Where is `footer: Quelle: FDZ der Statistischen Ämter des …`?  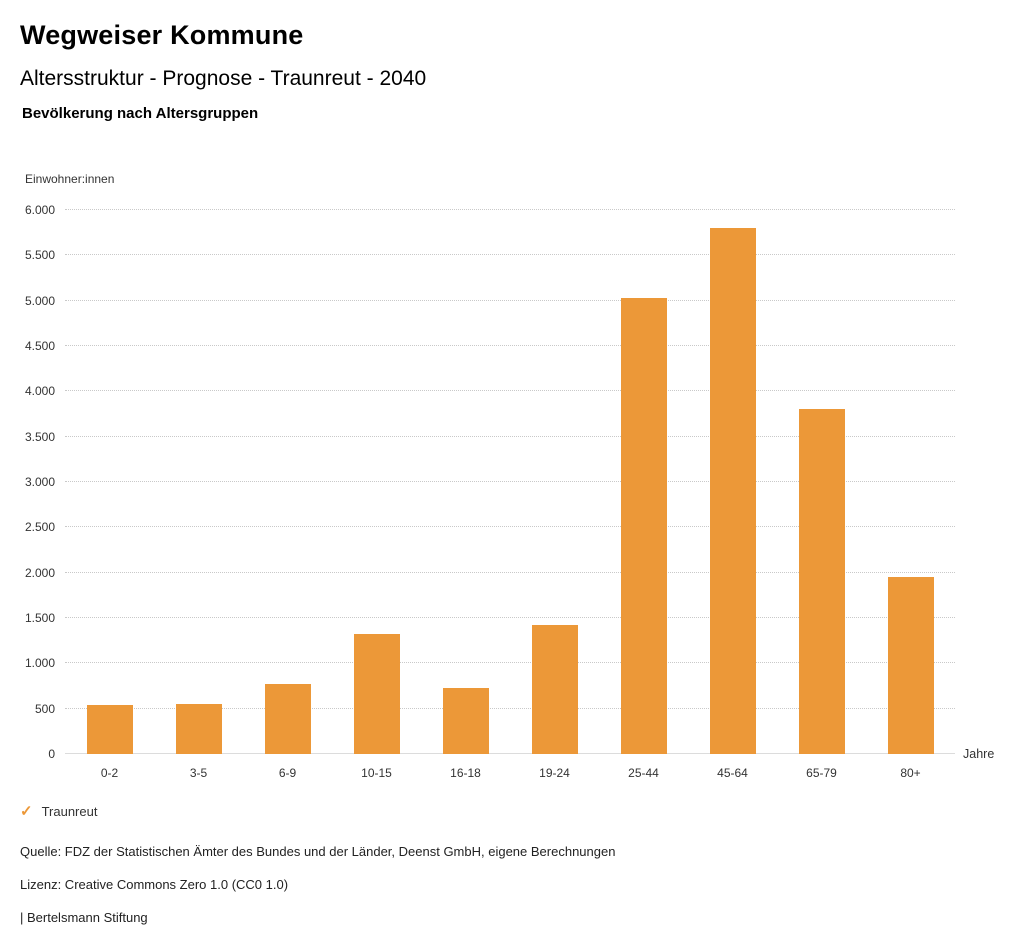
footer: Quelle: FDZ der Statistischen Ämter des … is located at coordinates (317, 893).